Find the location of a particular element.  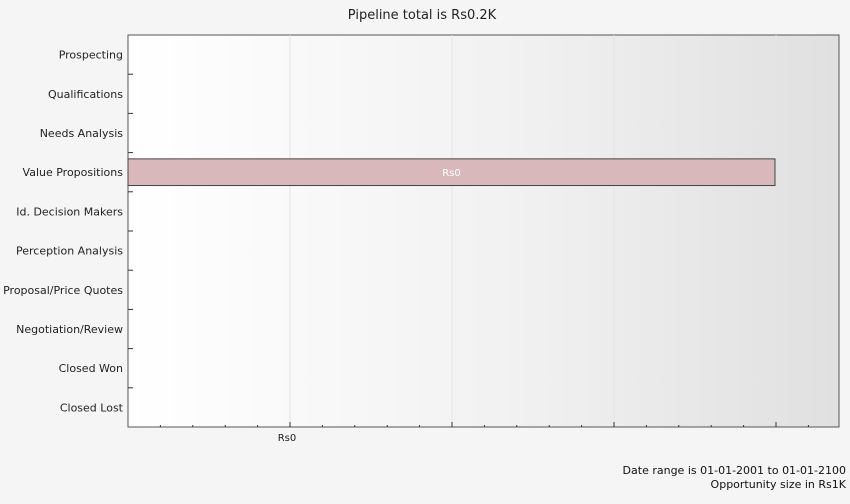

category-label: Proposal/Price Quotes is located at coordinates (63, 290).